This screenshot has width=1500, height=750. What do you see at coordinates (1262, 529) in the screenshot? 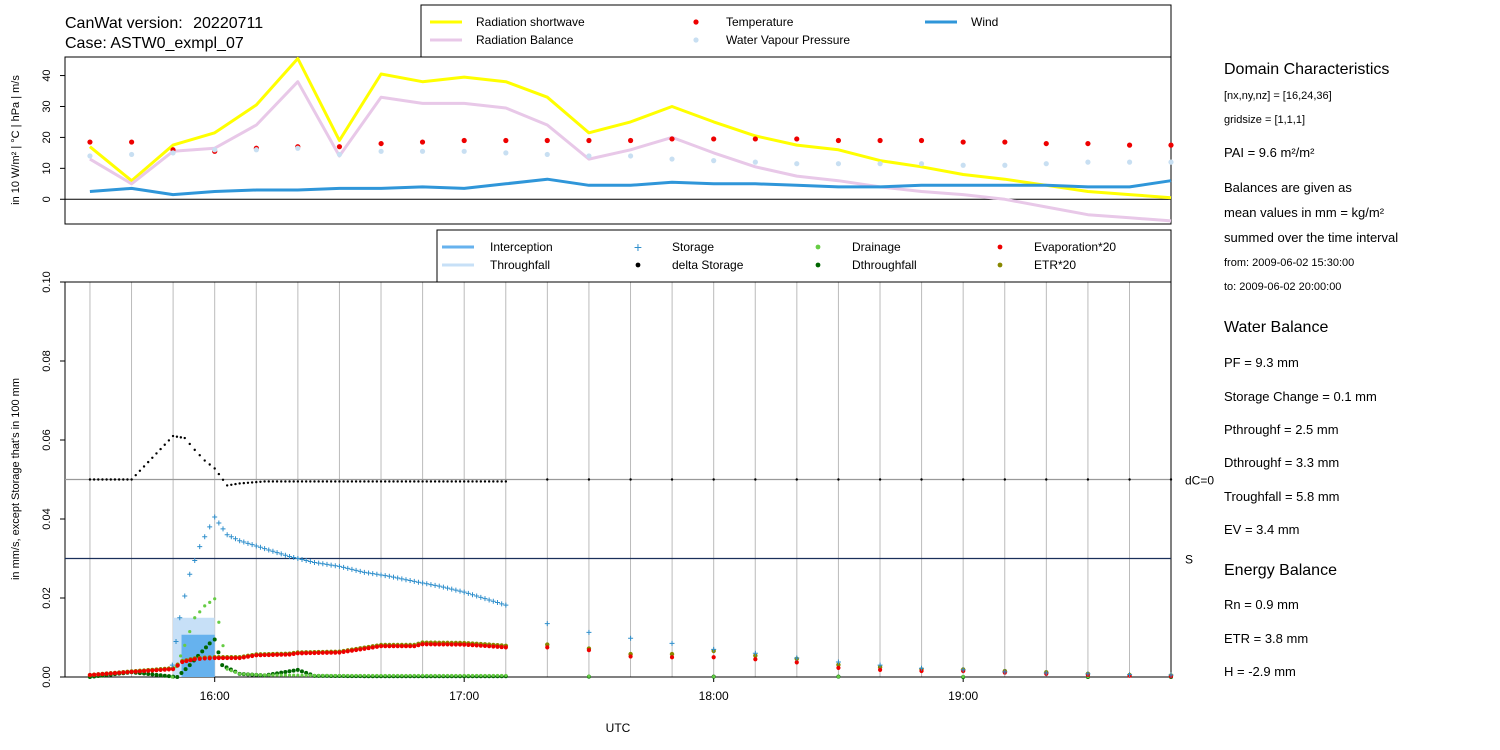
I see `water-ev: EV = 3.4 mm` at bounding box center [1262, 529].